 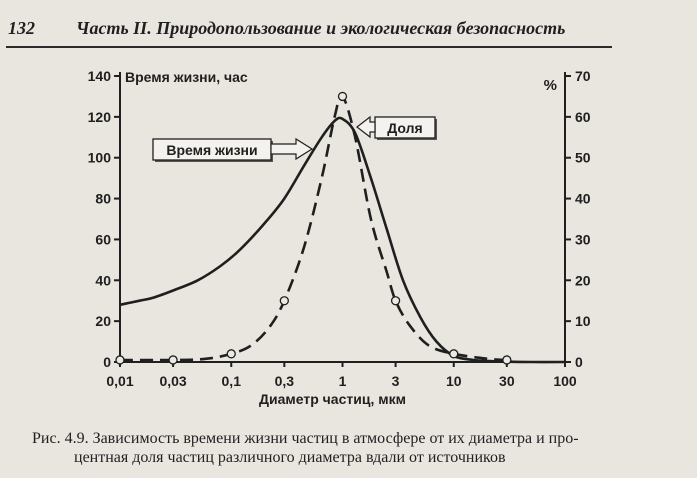 I want to click on y-left-axis-title: Время жизни, час, so click(x=186, y=77).